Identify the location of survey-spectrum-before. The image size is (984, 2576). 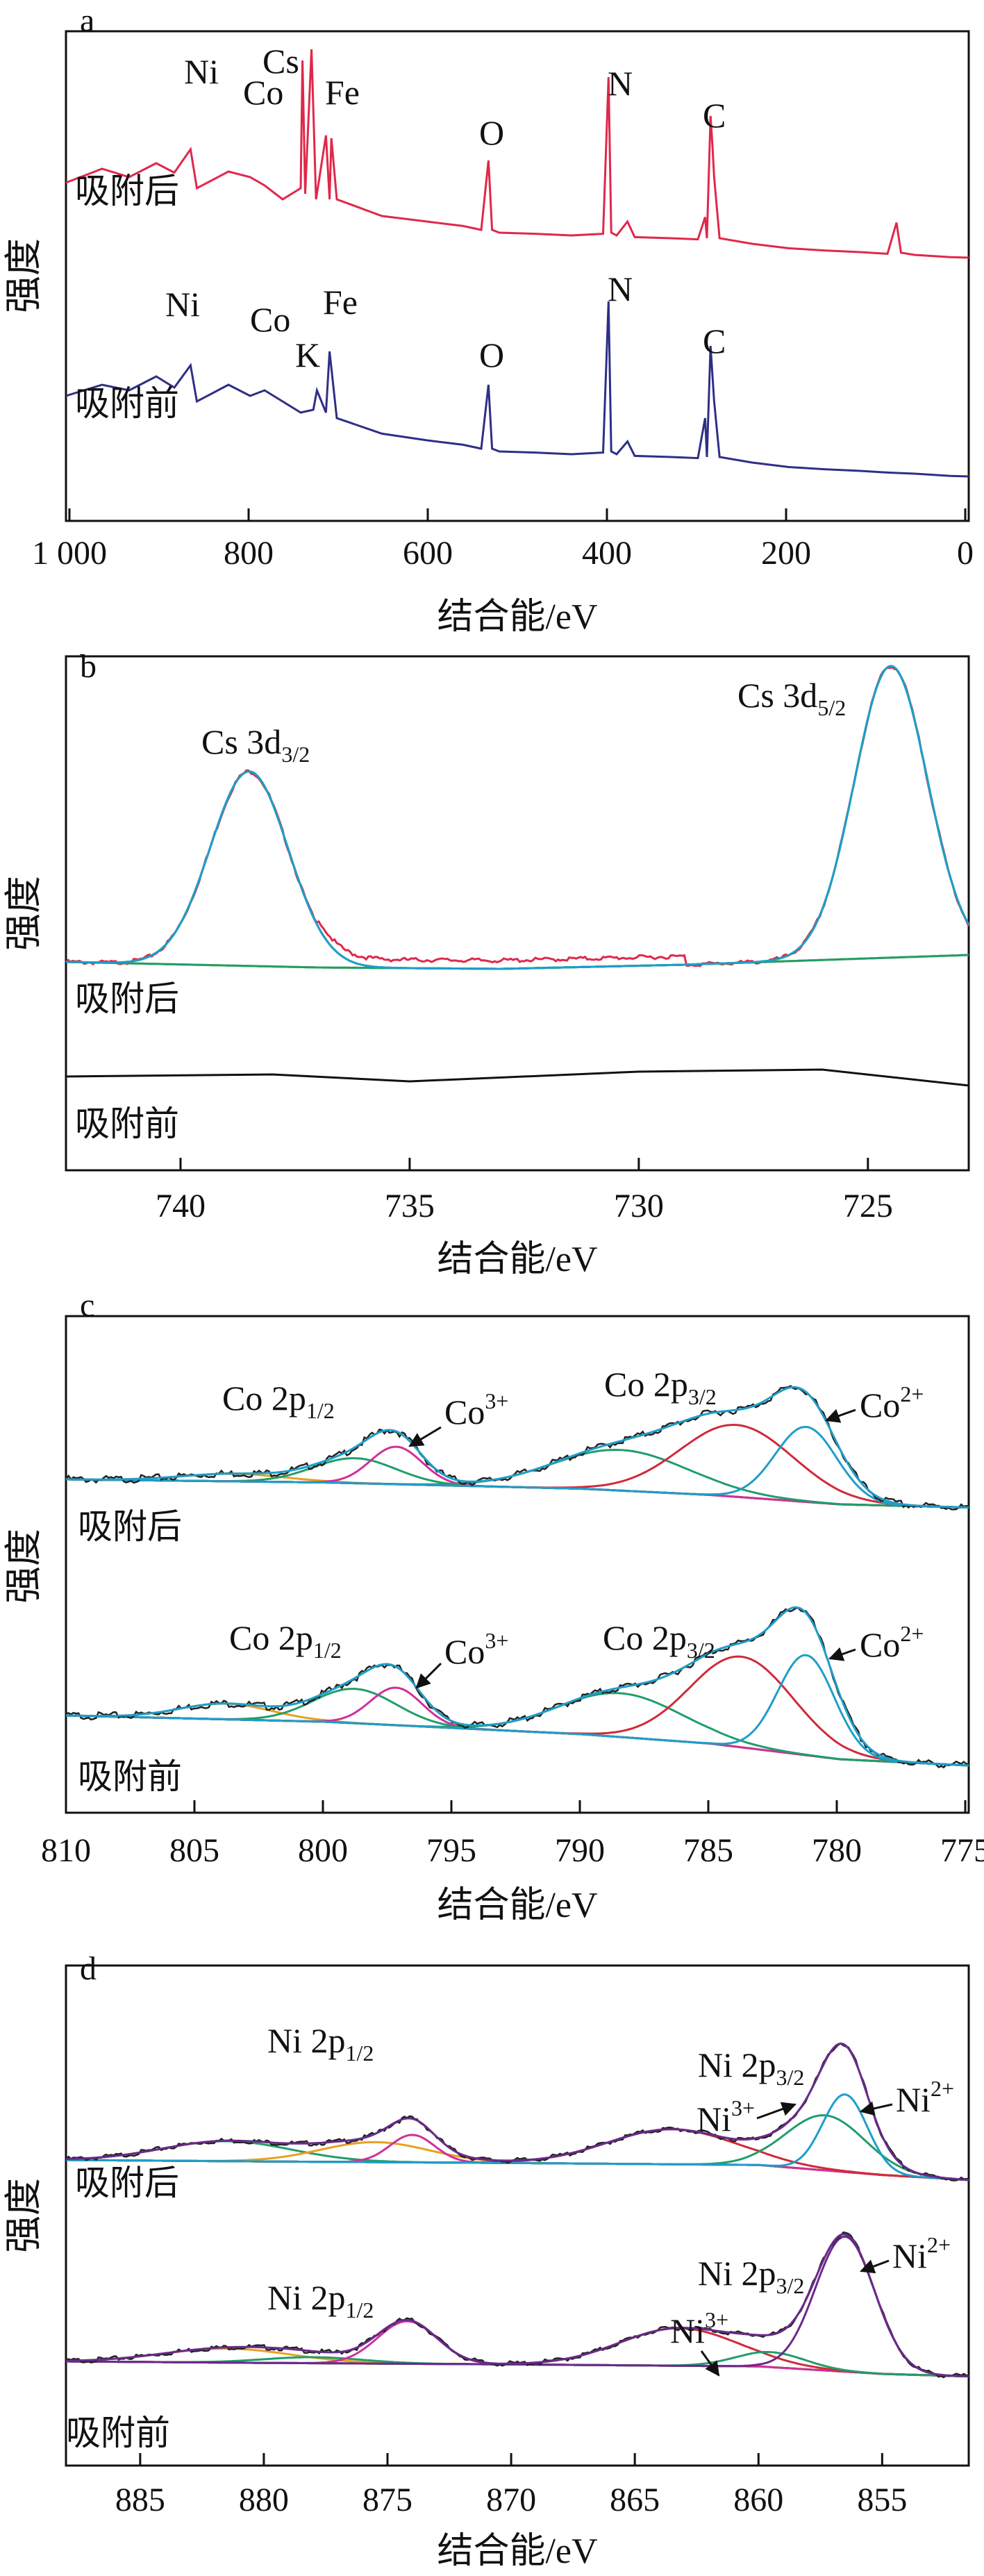
(517, 389).